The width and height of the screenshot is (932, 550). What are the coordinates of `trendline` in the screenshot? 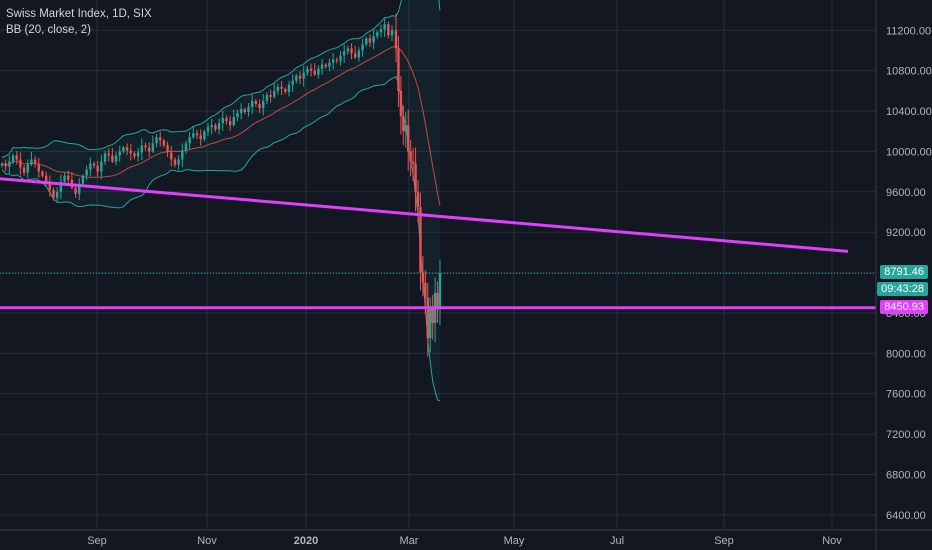 It's located at (424, 215).